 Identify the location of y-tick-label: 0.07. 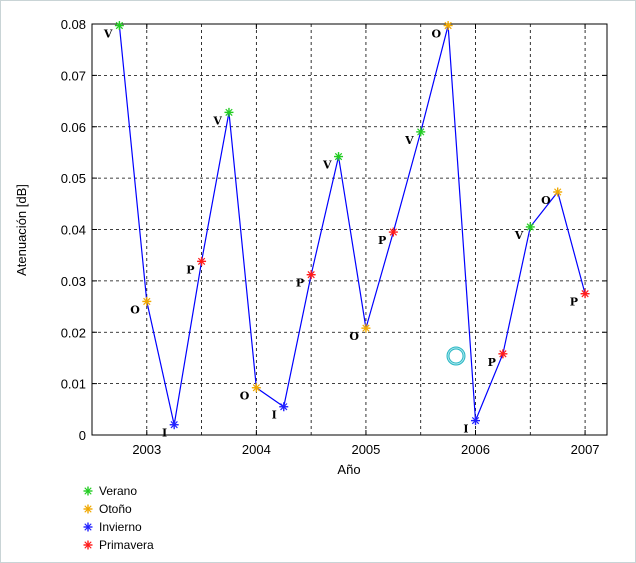
(73, 75).